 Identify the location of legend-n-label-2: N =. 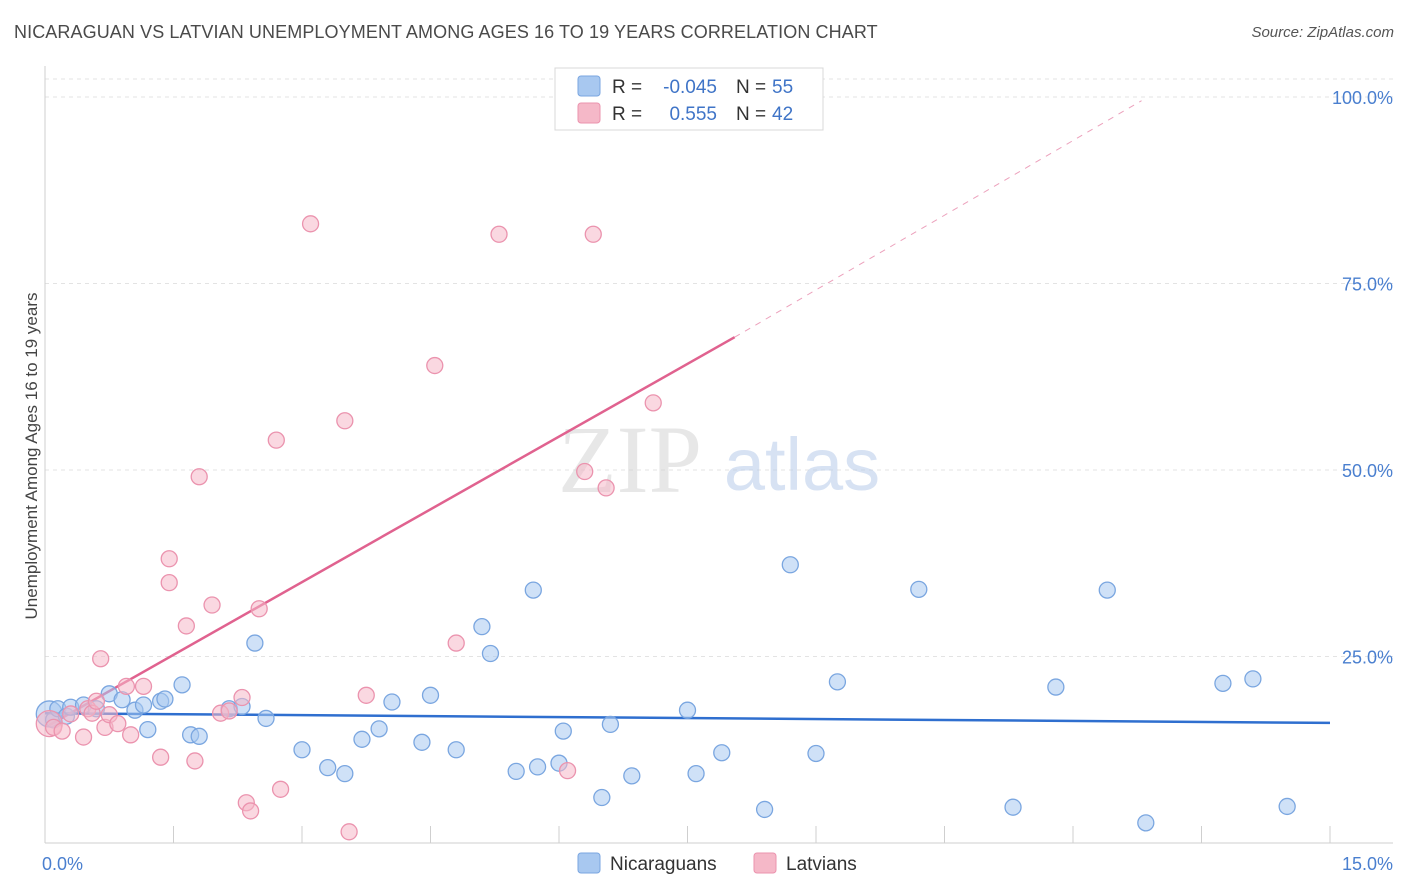
(751, 114).